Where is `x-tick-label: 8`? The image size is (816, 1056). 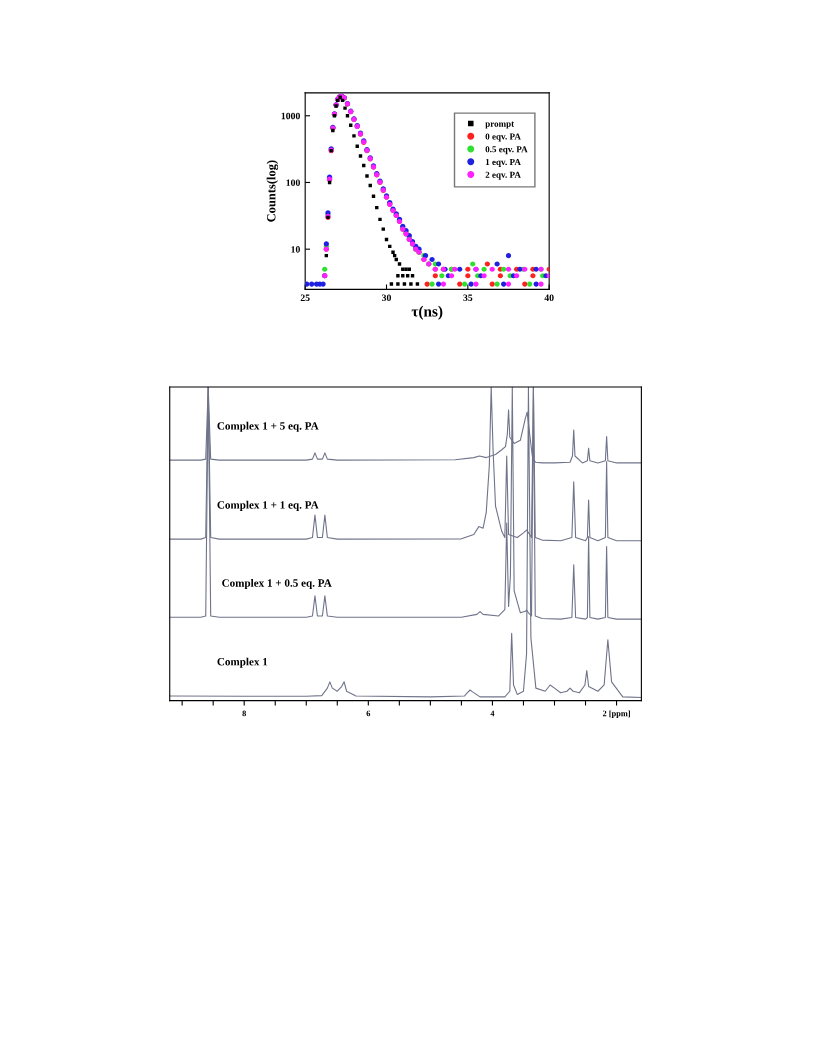 x-tick-label: 8 is located at coordinates (244, 713).